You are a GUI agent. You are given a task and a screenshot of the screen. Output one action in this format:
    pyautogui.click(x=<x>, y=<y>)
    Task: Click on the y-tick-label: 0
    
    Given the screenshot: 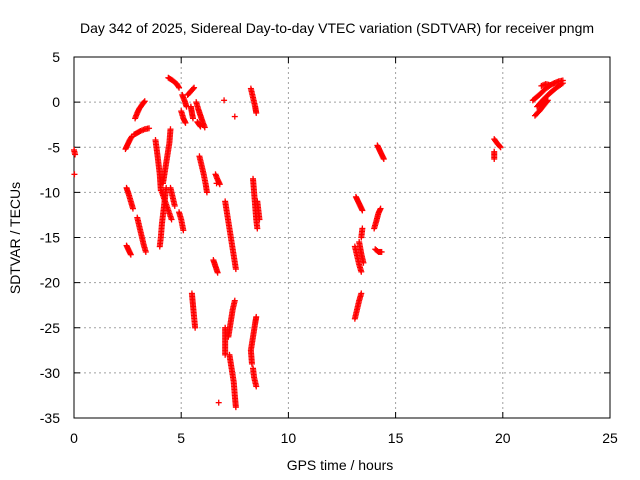 What is the action you would take?
    pyautogui.click(x=56, y=102)
    